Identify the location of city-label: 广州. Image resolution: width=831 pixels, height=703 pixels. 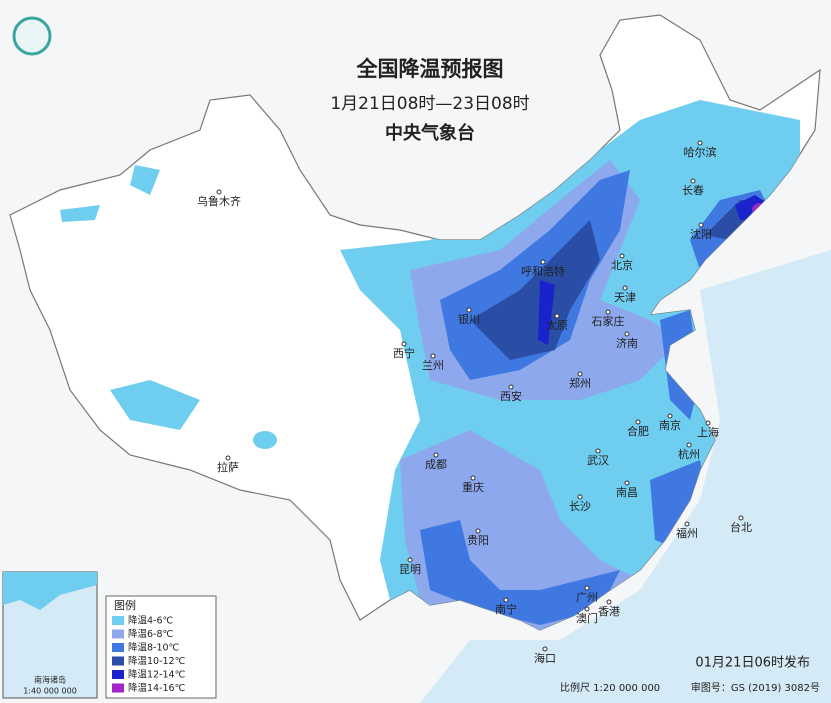
(587, 597).